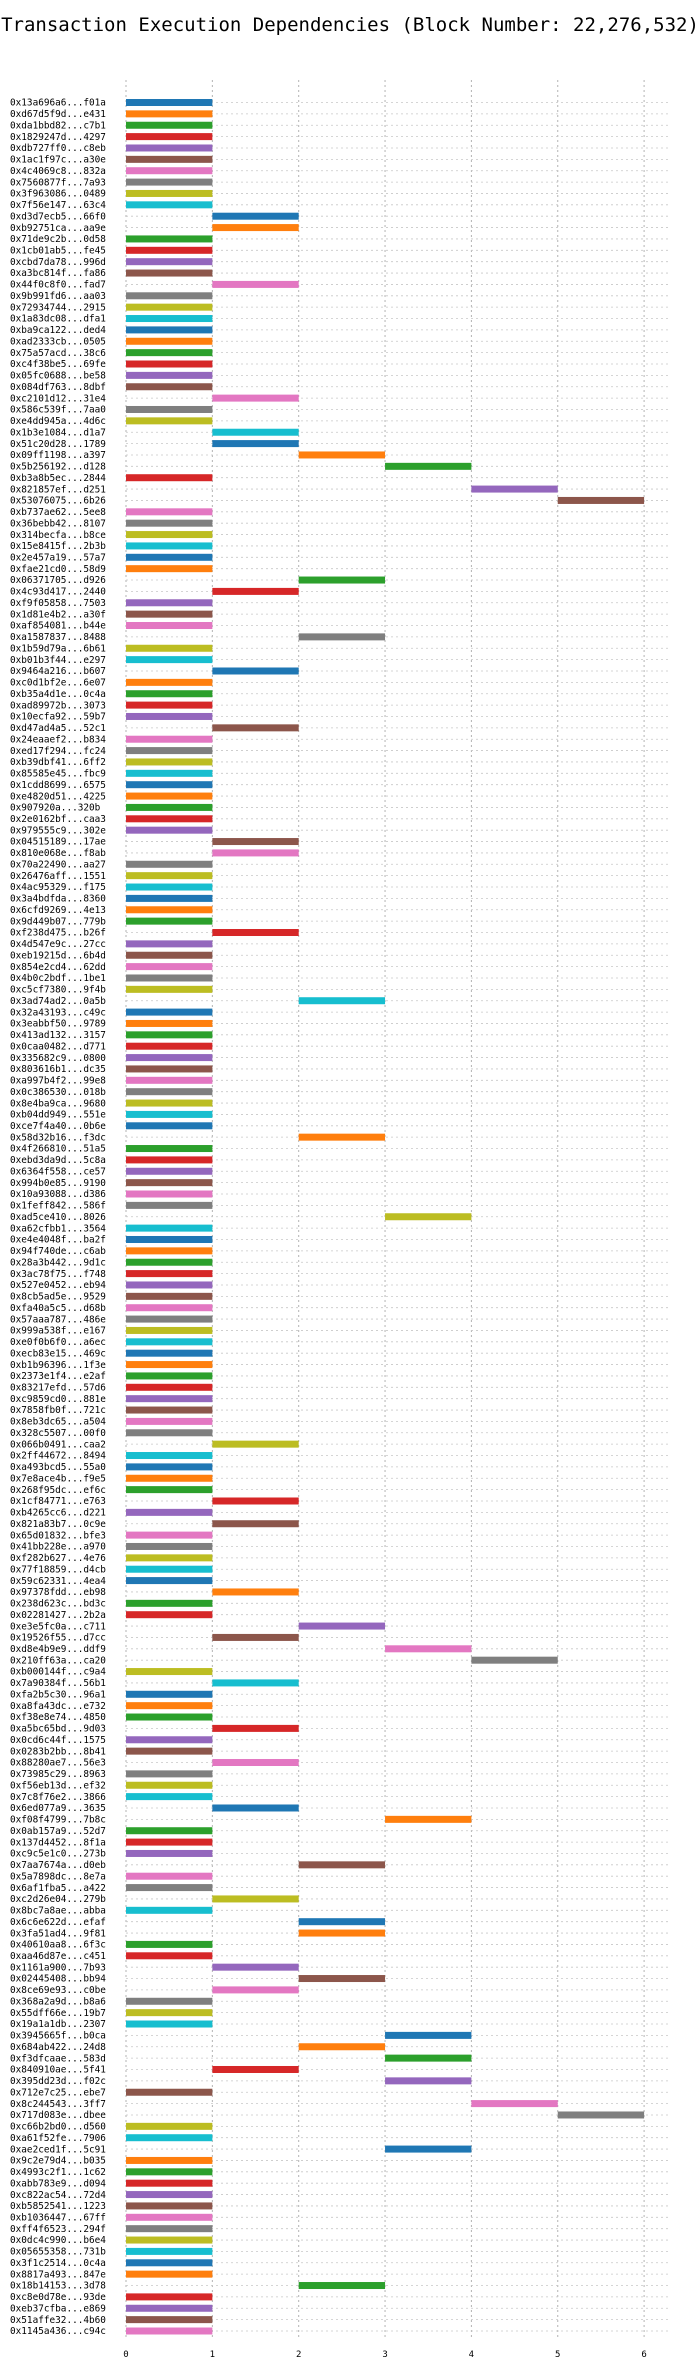 The image size is (700, 2364). I want to click on transaction-label: 0x1145a436...c94c, so click(58, 2331).